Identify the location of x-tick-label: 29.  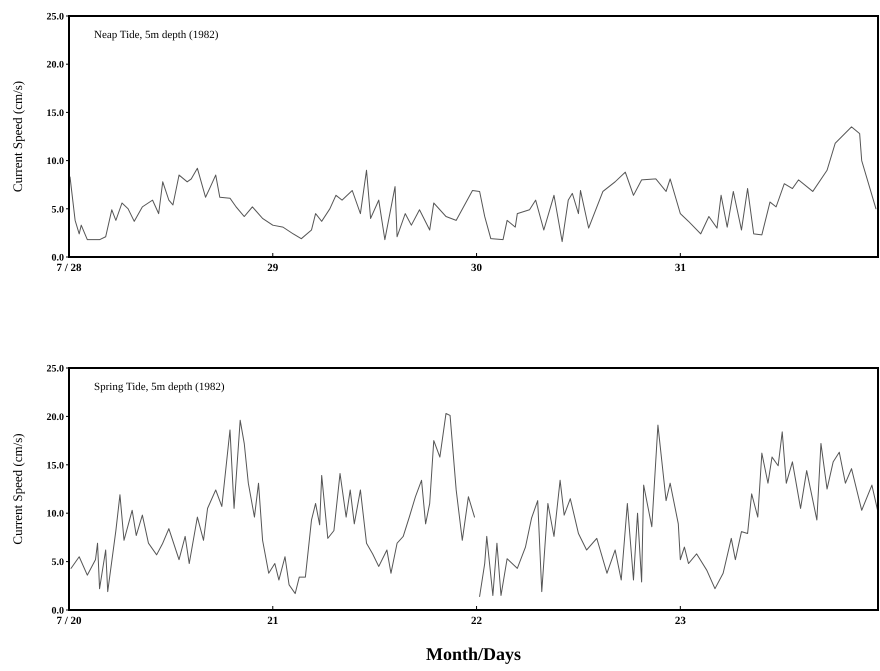
(273, 268).